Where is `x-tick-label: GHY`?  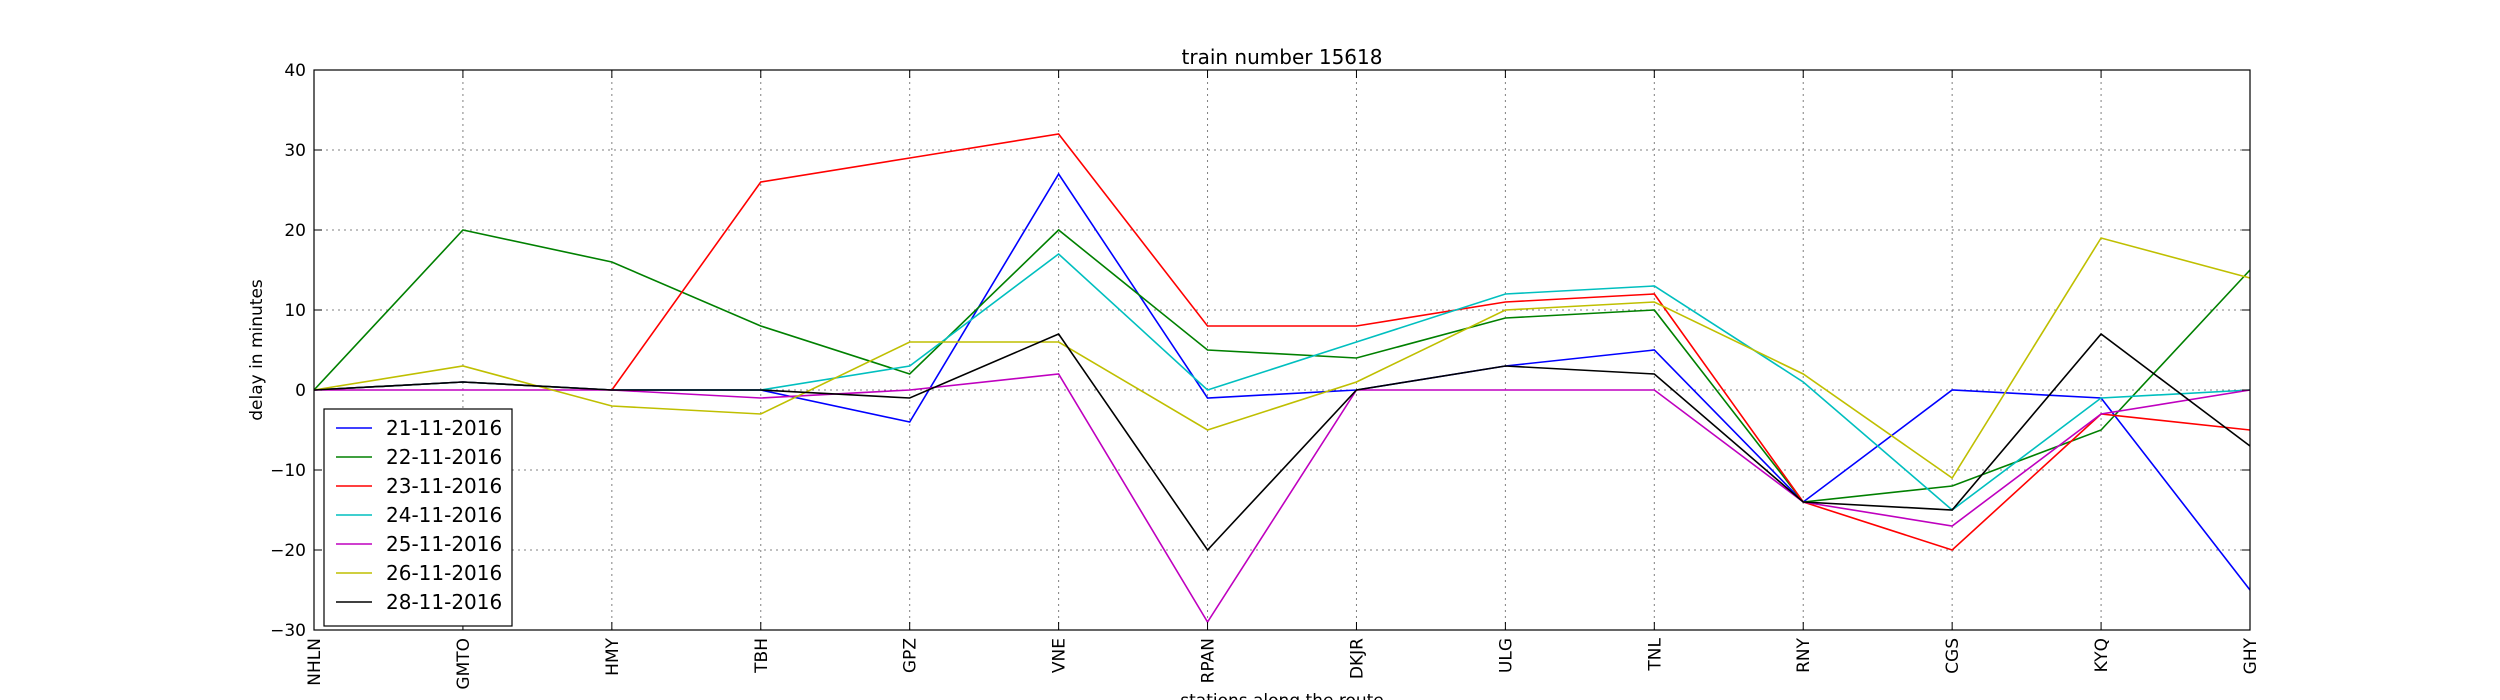 x-tick-label: GHY is located at coordinates (2251, 655).